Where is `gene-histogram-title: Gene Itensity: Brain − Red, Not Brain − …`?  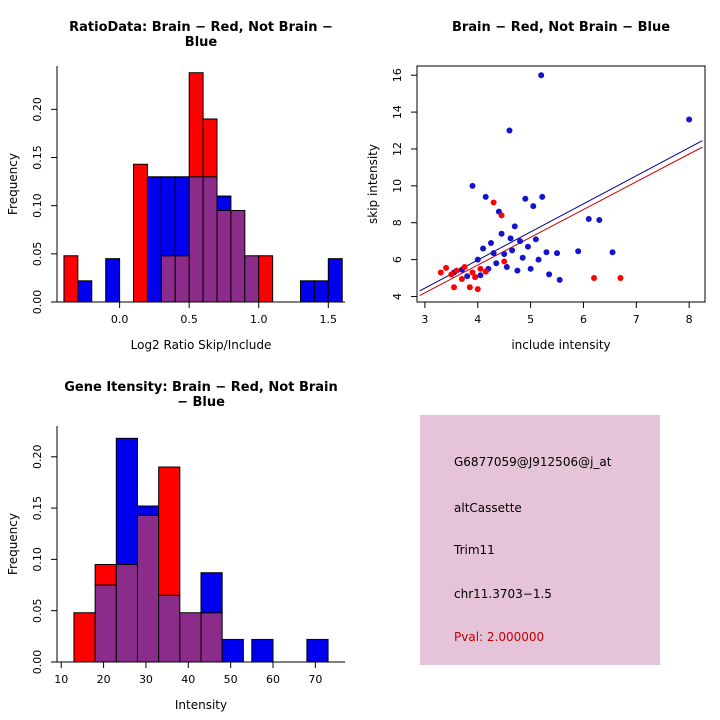
gene-histogram-title: Gene Itensity: Brain − Red, Not Brain − … is located at coordinates (201, 395).